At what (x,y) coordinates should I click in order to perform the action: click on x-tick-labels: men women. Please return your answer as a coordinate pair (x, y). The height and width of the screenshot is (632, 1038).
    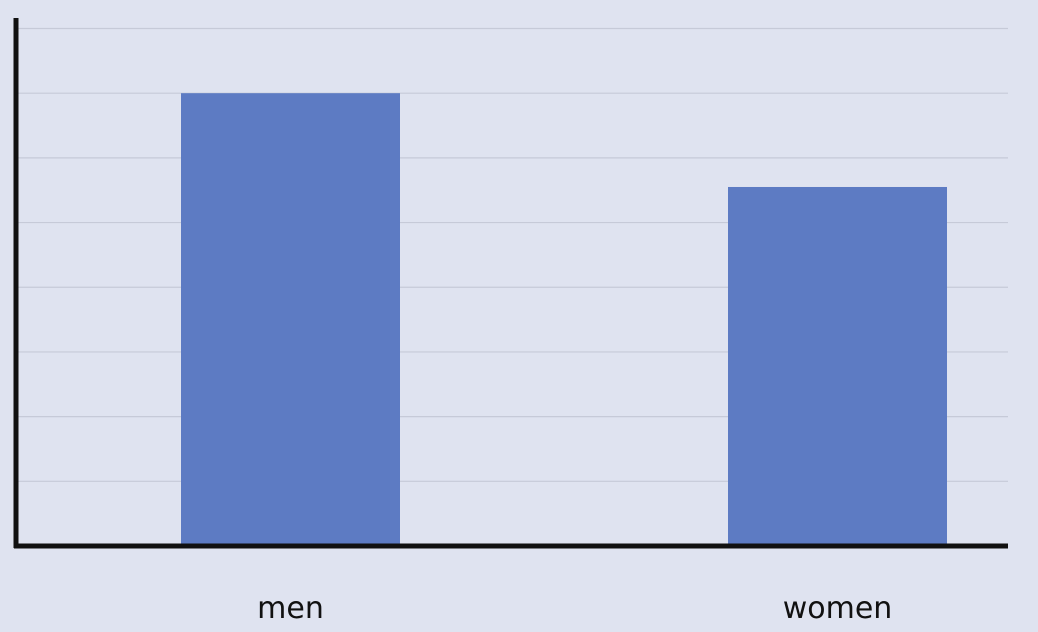
    Looking at the image, I should click on (574, 608).